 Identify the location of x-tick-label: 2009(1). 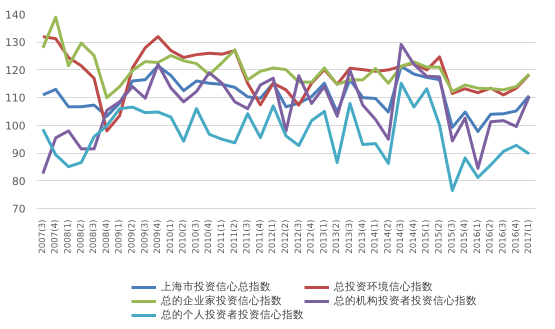
(119, 236).